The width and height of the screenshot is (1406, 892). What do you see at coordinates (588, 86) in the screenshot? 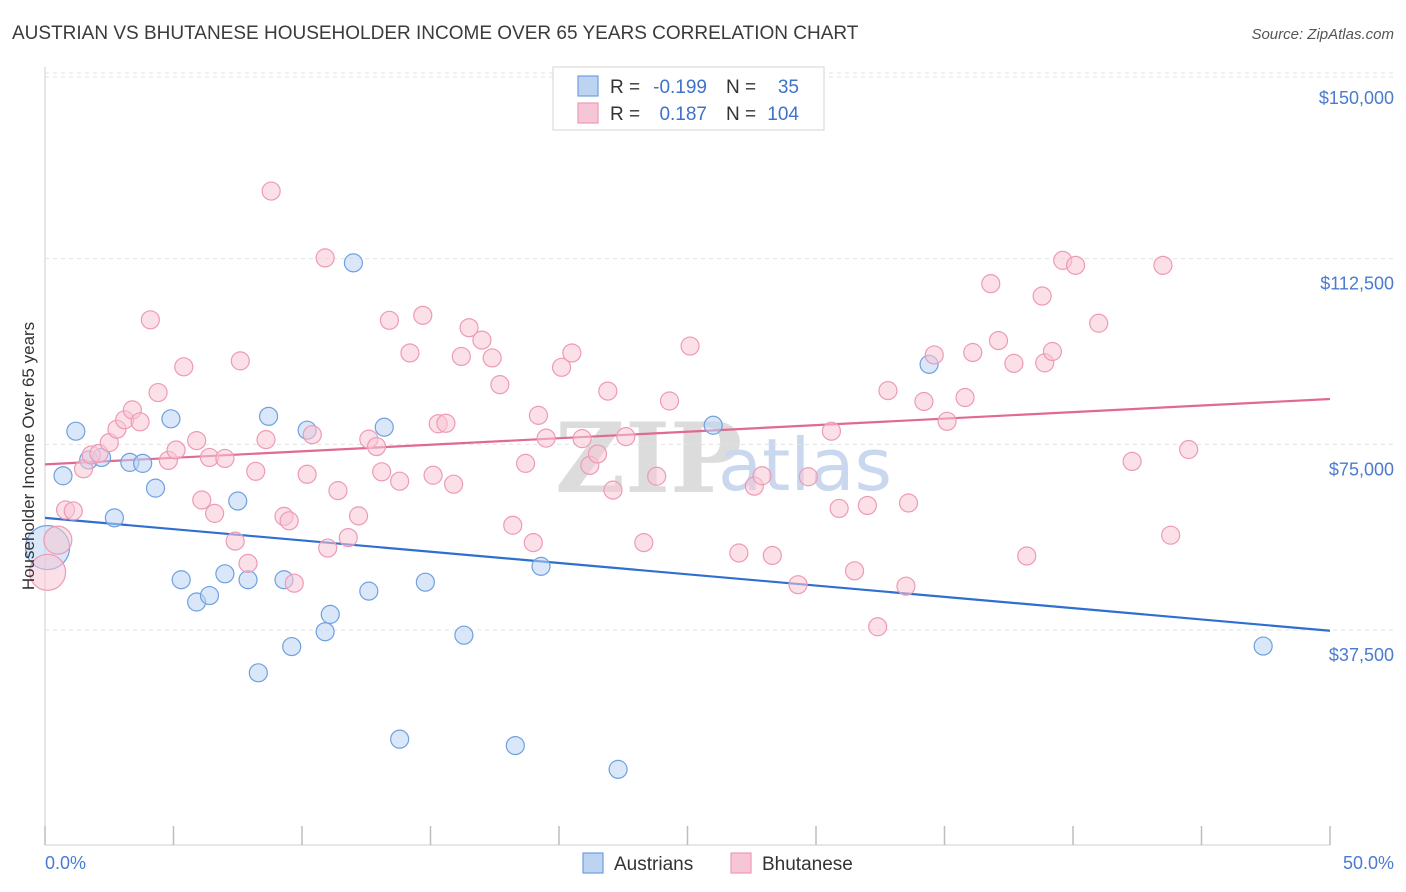
I see `legend-swatch-austrians` at bounding box center [588, 86].